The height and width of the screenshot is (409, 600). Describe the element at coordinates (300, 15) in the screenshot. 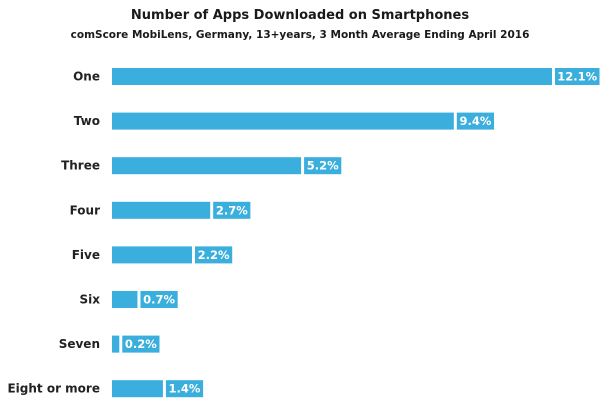

I see `chart-title: Number of Apps Downloaded on Smartphones` at that location.